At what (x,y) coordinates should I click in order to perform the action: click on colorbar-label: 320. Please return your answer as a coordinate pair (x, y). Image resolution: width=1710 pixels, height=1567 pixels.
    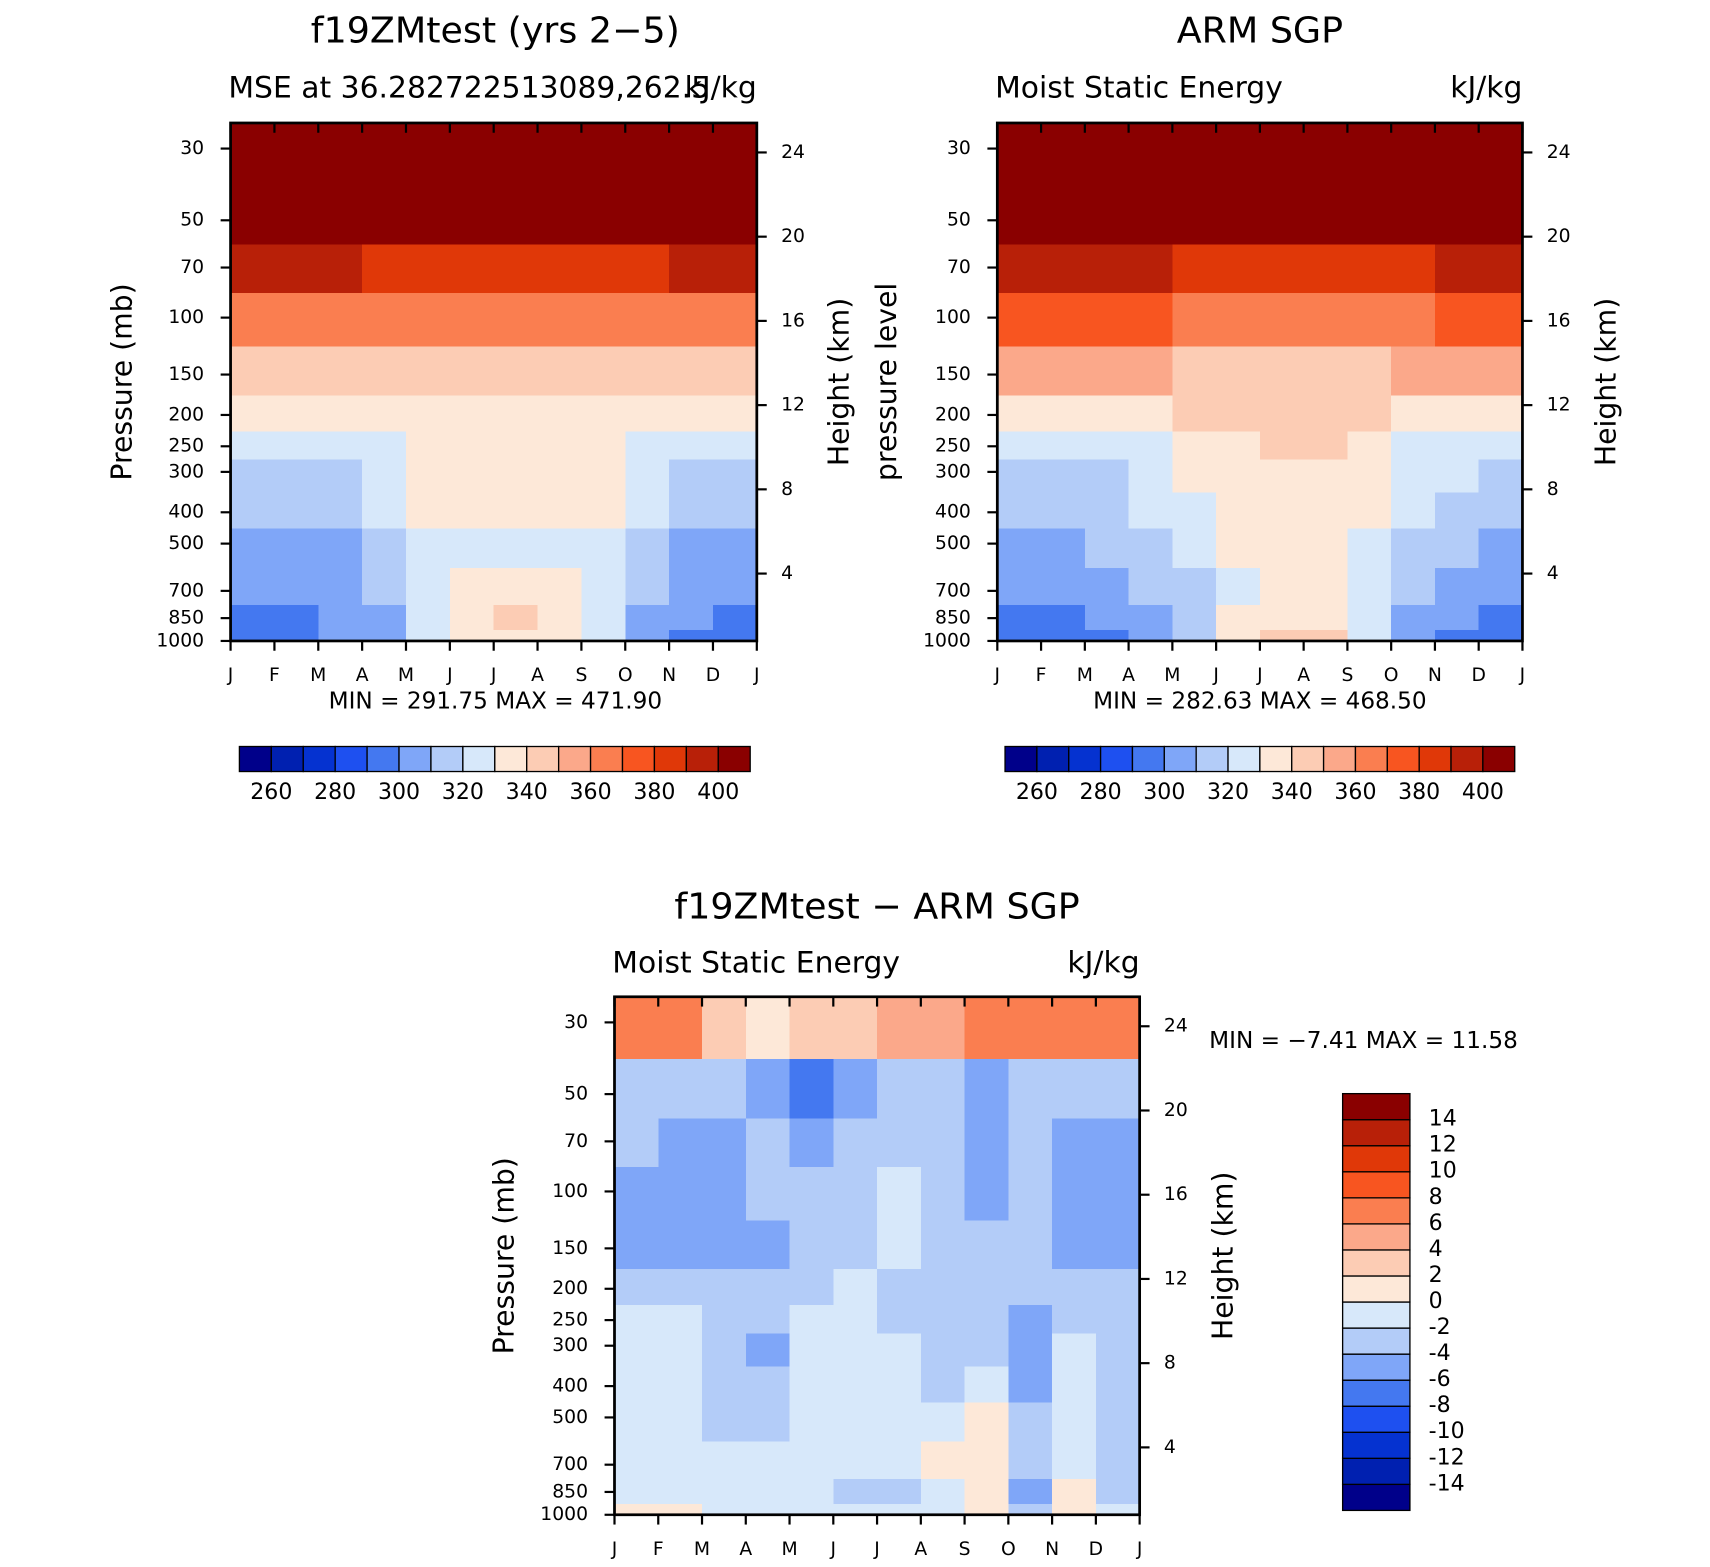
    Looking at the image, I should click on (1228, 792).